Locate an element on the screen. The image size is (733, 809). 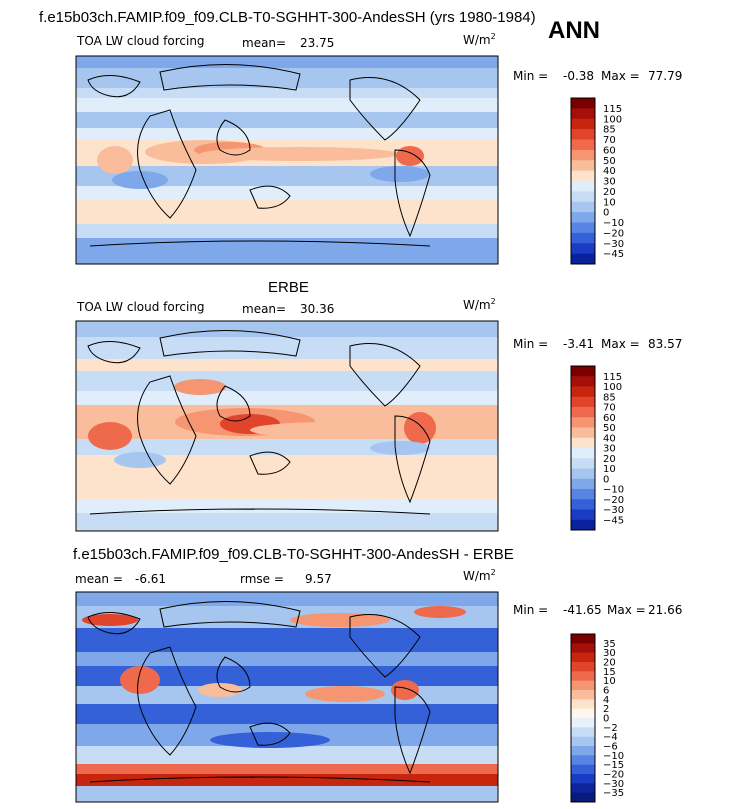
colorbar-tick-label: 30 is located at coordinates (609, 182).